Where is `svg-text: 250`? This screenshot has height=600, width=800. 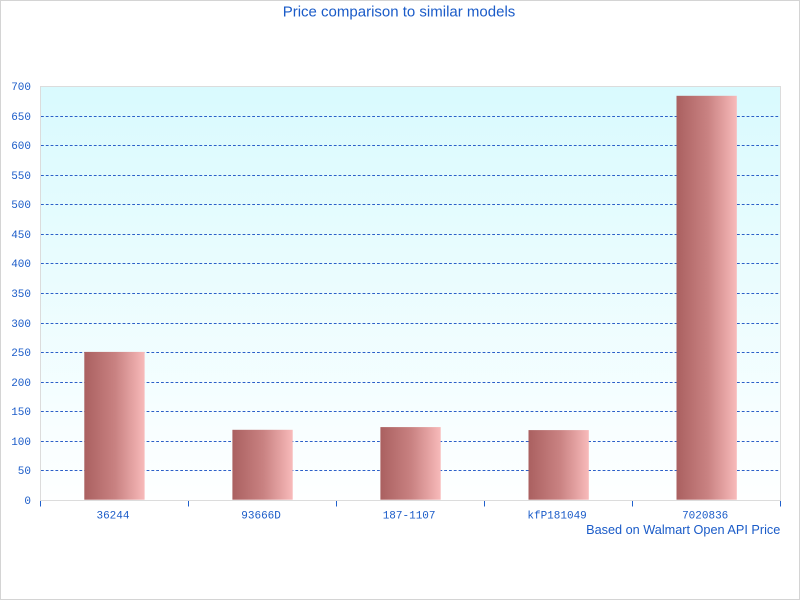 svg-text: 250 is located at coordinates (21, 354).